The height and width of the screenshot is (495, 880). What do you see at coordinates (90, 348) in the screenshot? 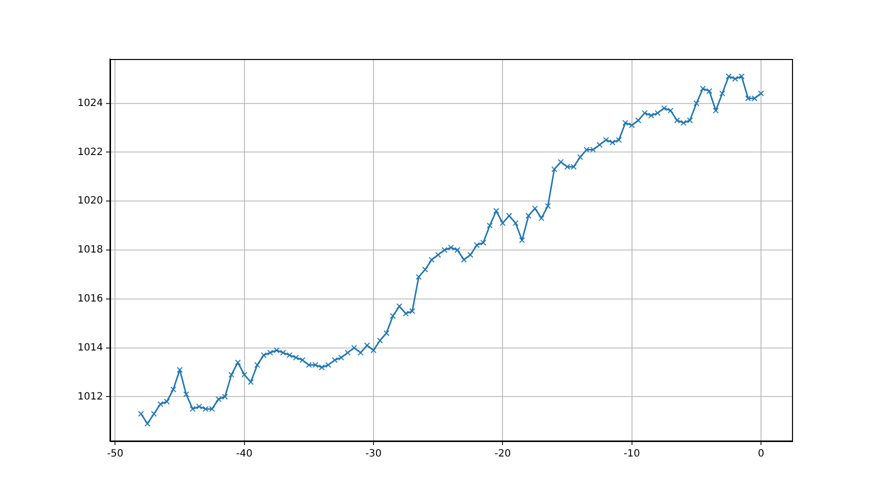
I see `y-tick-label: 1014` at bounding box center [90, 348].